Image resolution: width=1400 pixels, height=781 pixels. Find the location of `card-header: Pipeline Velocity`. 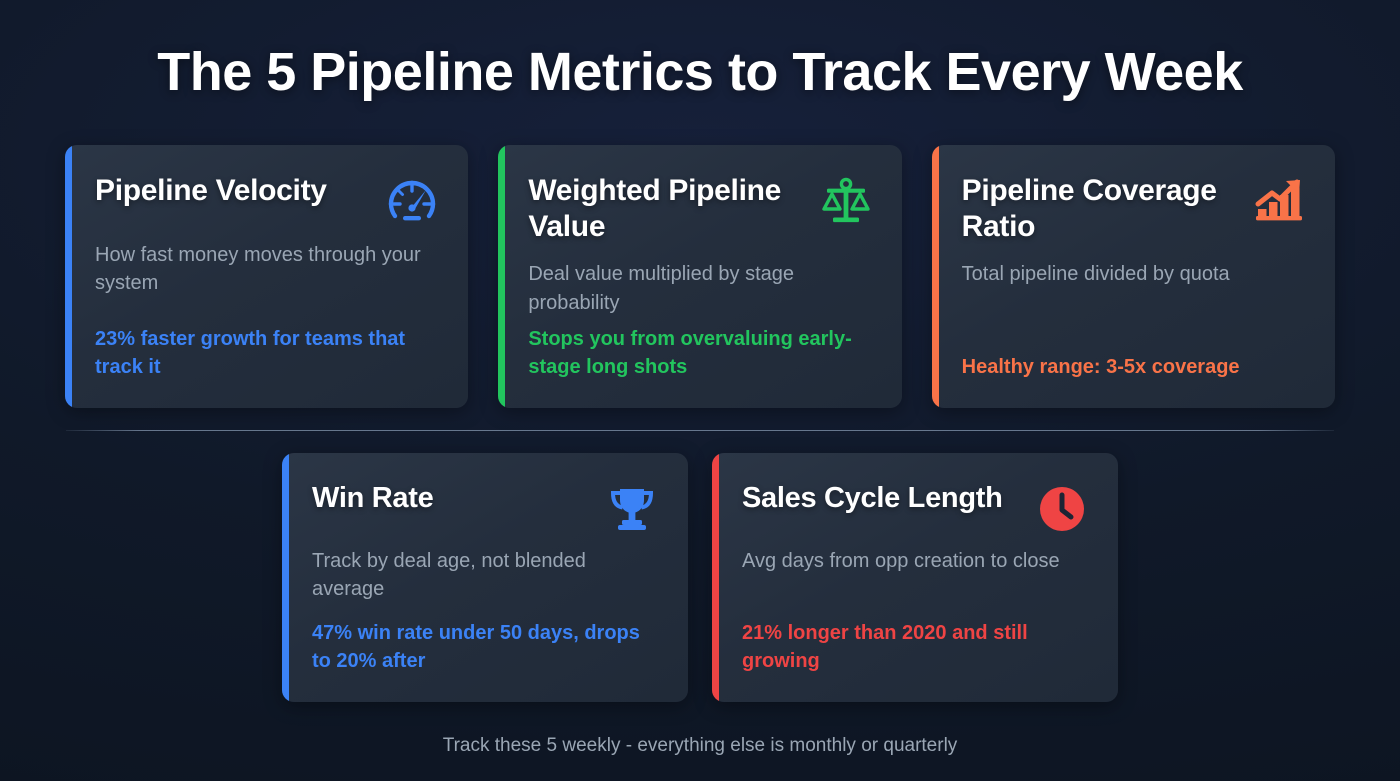

card-header: Pipeline Velocity is located at coordinates (267, 200).